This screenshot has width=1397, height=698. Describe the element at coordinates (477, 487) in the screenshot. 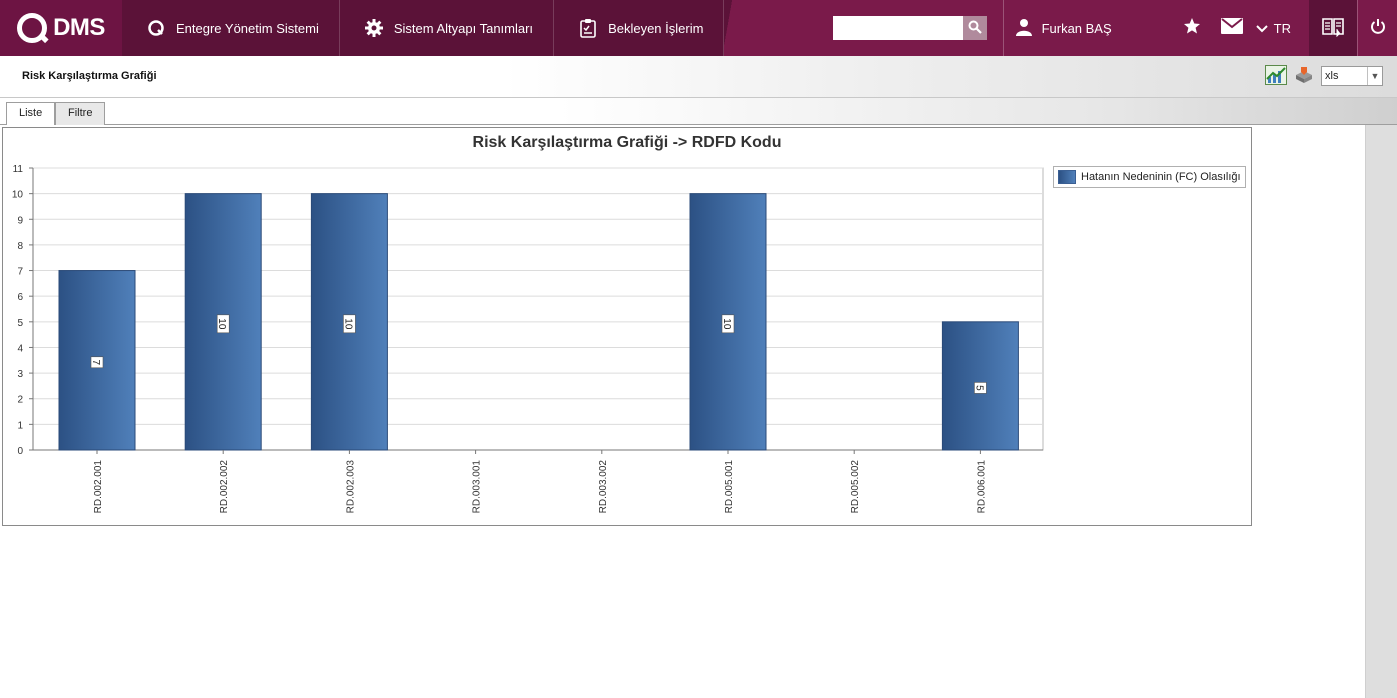

I see `x-tick-label: RD.003.001` at that location.